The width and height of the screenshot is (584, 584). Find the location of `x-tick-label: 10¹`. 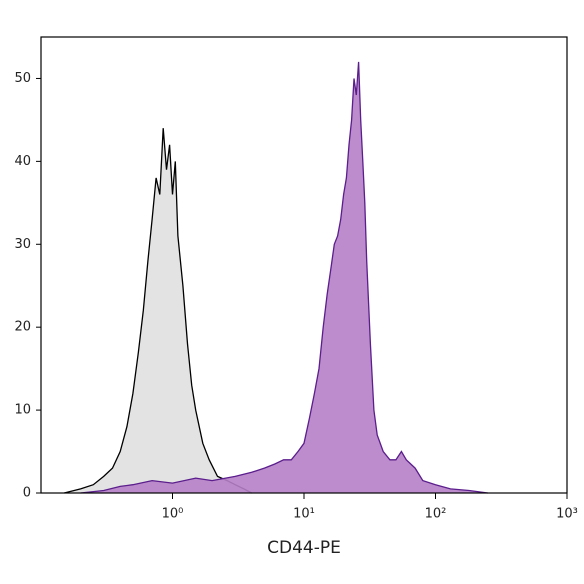

x-tick-label: 10¹ is located at coordinates (304, 514).